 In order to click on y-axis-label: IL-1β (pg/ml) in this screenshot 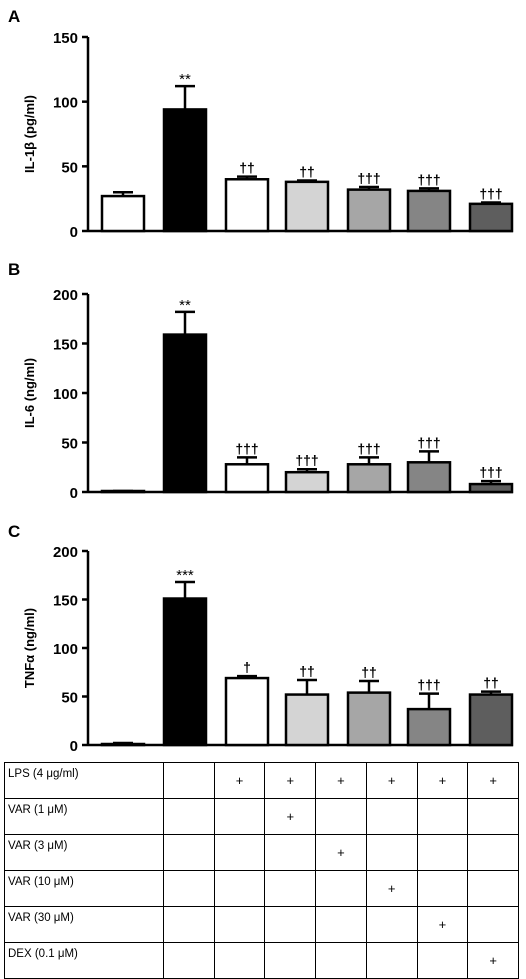, I will do `click(29, 134)`.